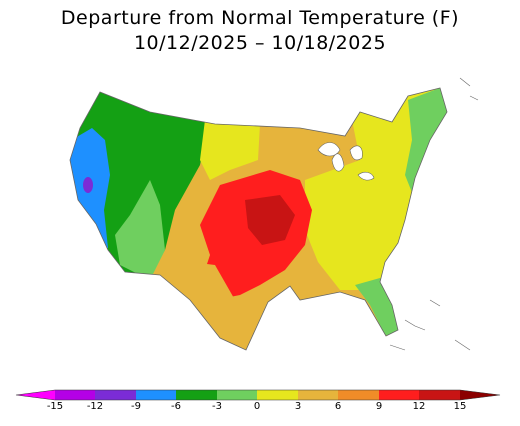 The width and height of the screenshot is (520, 426). Describe the element at coordinates (260, 43) in the screenshot. I see `title-line-2: 10/12/2025 – 10/18/2025` at that location.